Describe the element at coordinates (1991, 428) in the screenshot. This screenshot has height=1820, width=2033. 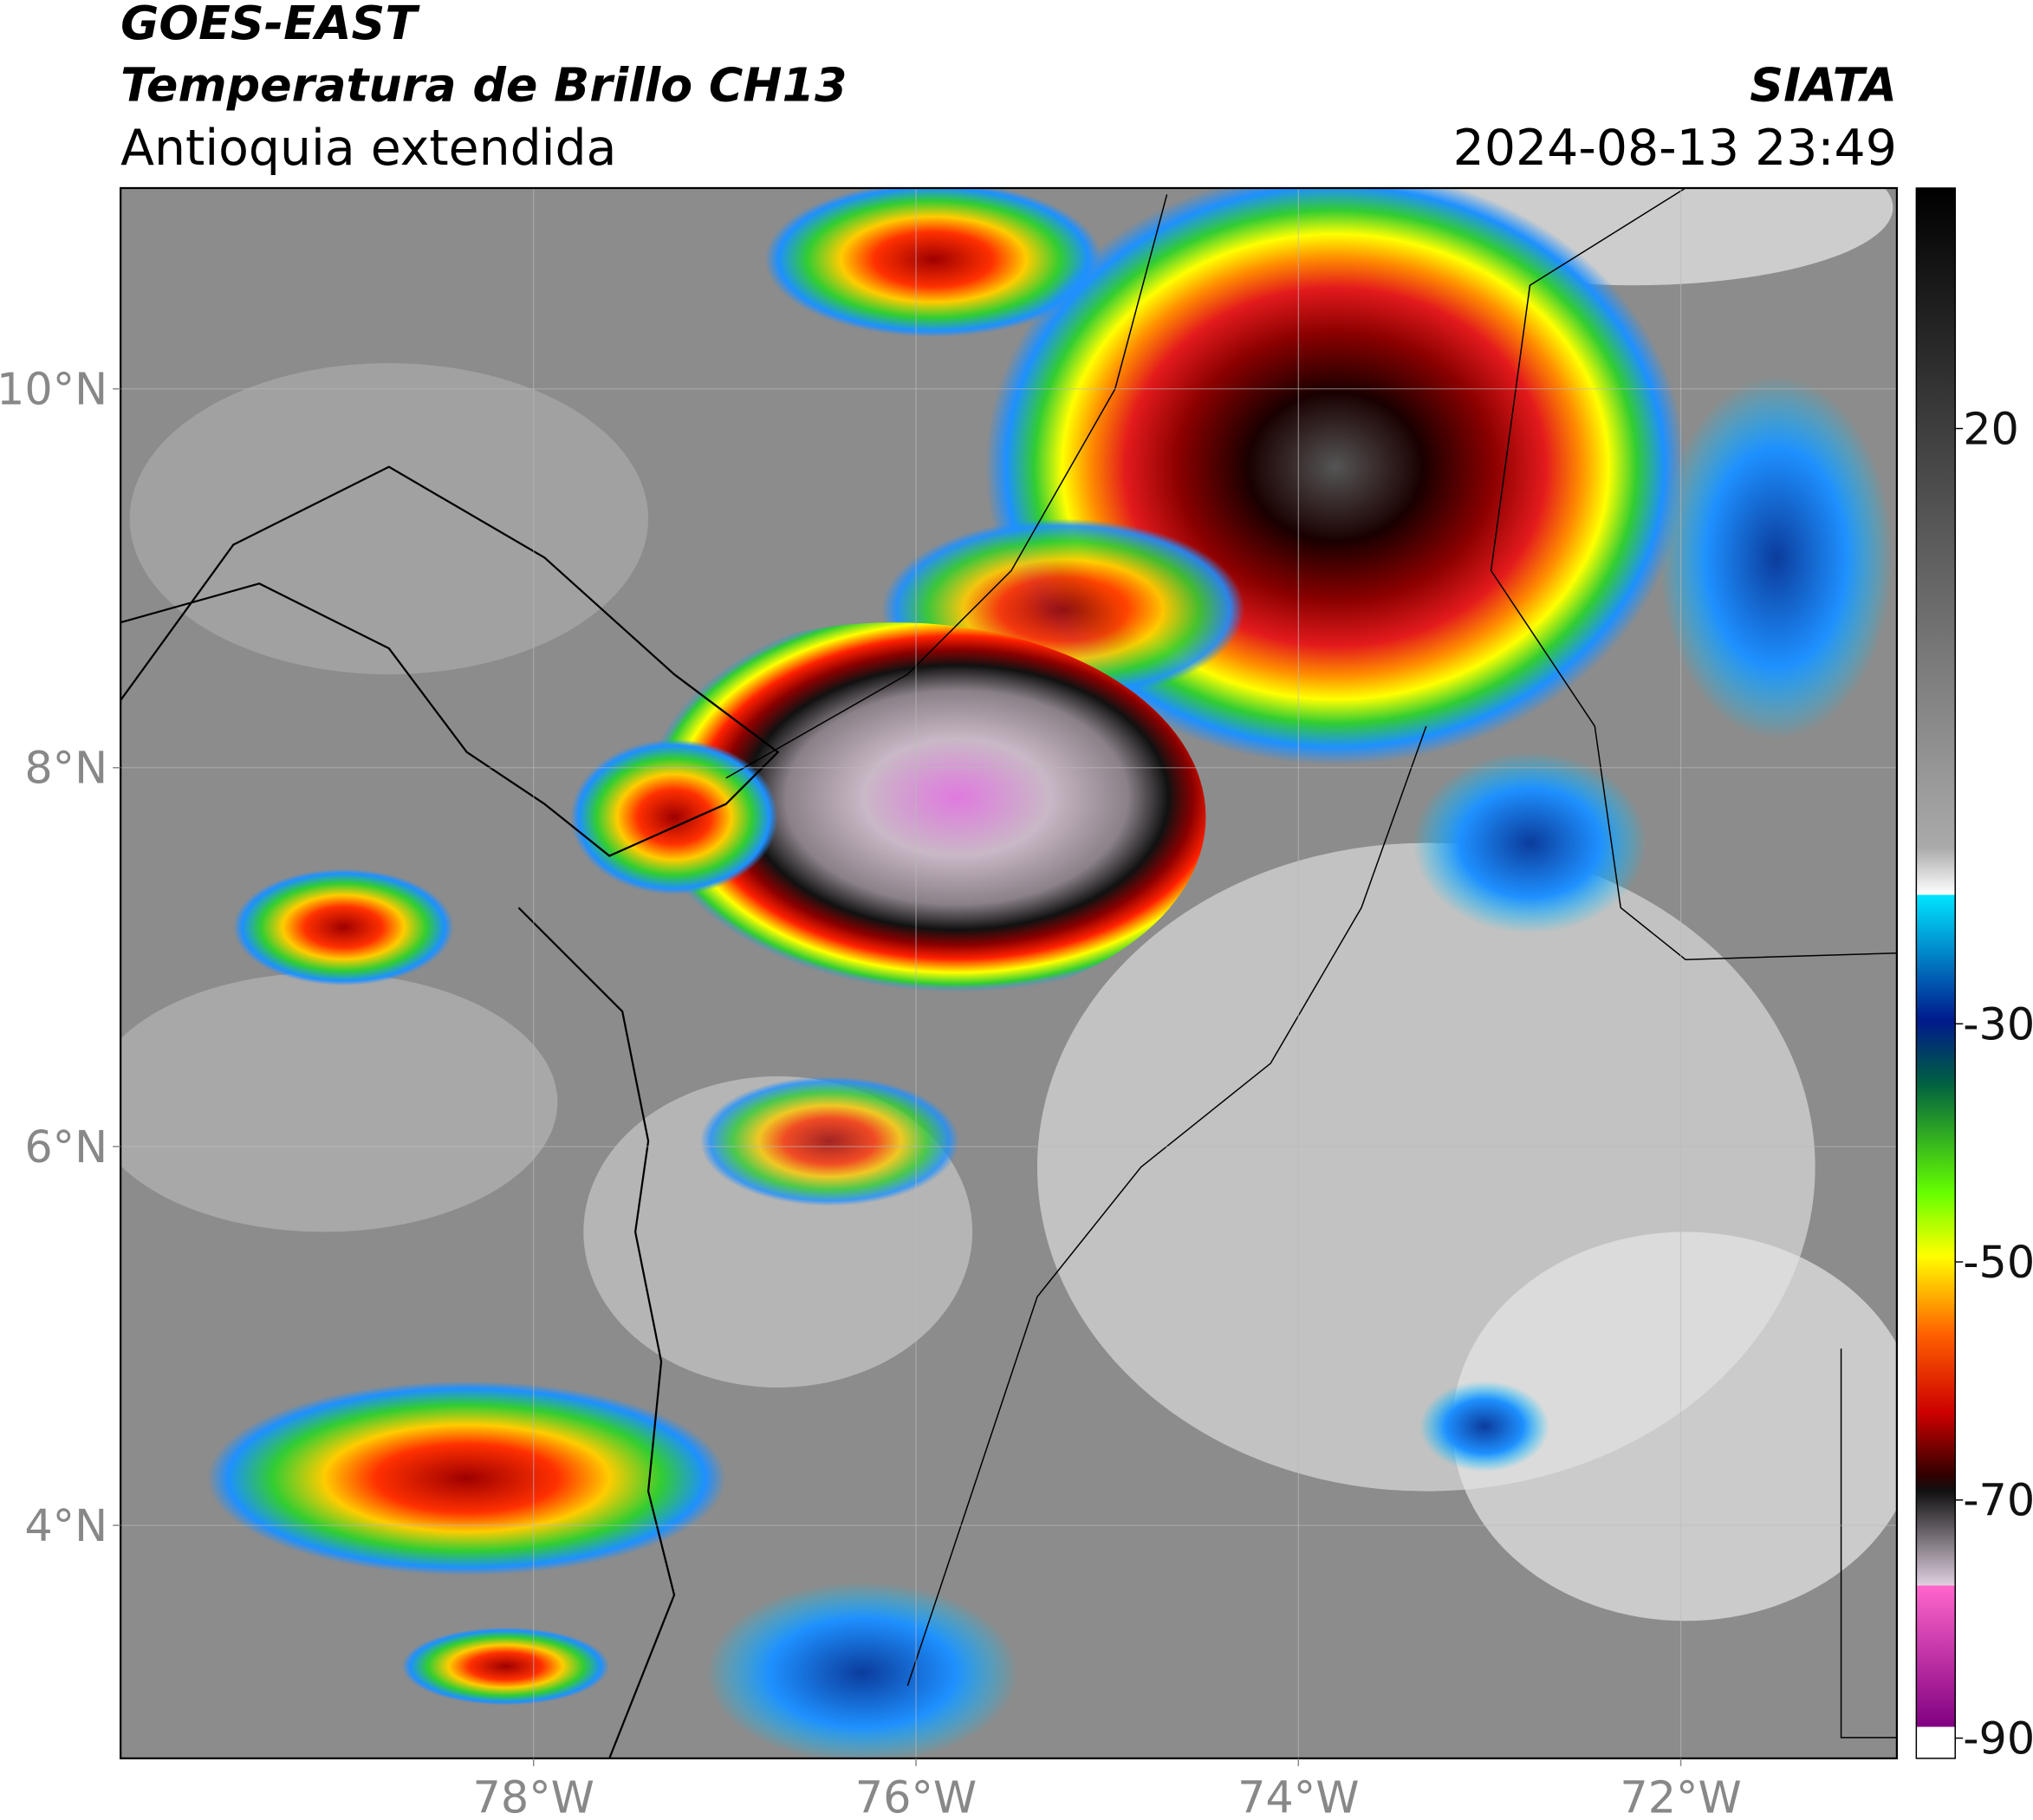
I see `colorbar-tick-label: 20` at that location.